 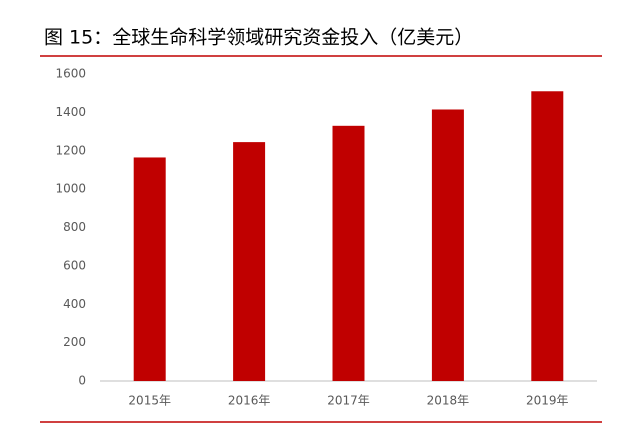 What do you see at coordinates (74, 342) in the screenshot?
I see `y-tick-label: 200` at bounding box center [74, 342].